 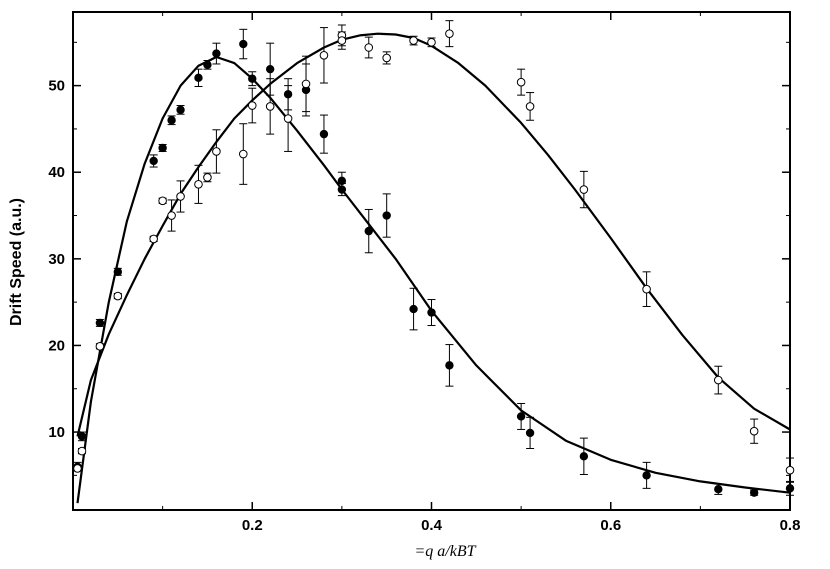 I want to click on x-tick-label: 0.2, so click(x=252, y=525).